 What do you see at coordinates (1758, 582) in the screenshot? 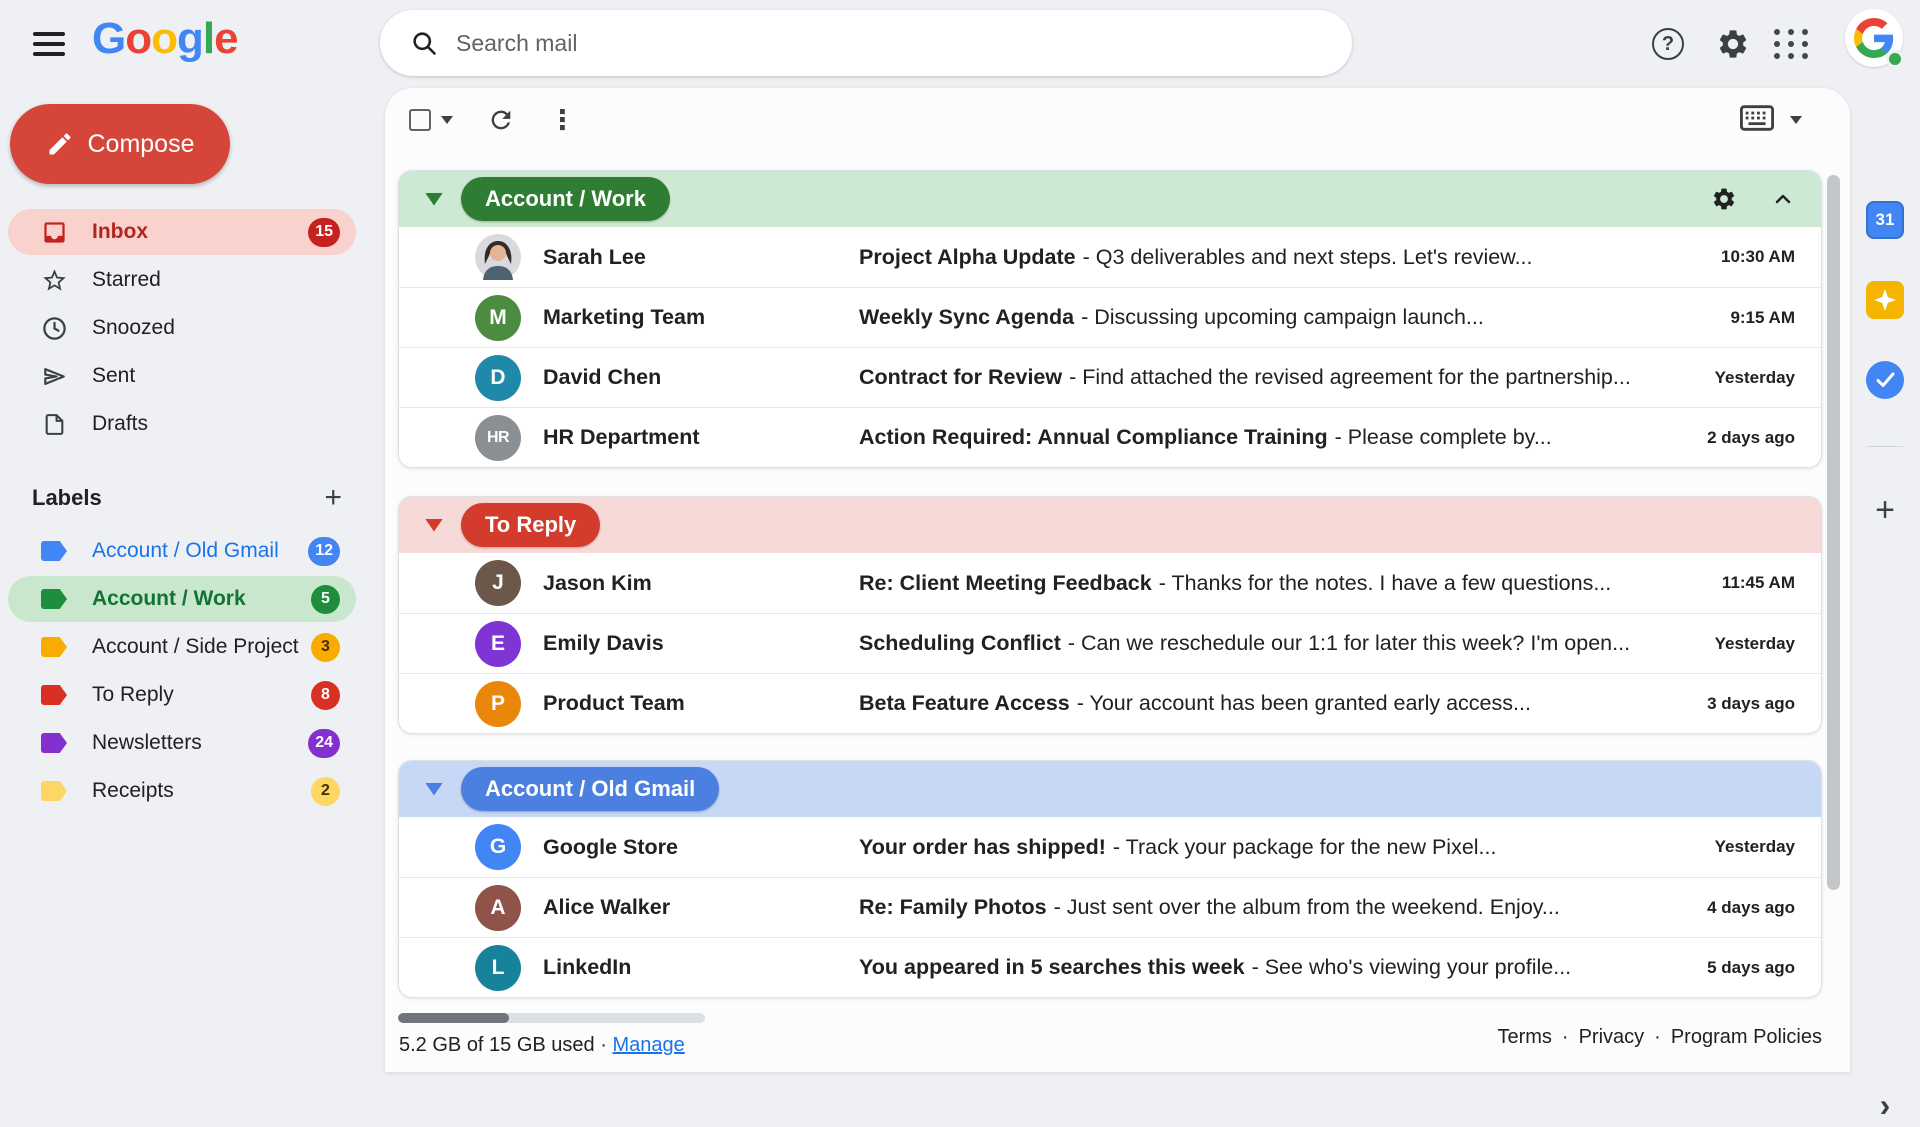
I see `email-time: 11:45 AM` at bounding box center [1758, 582].